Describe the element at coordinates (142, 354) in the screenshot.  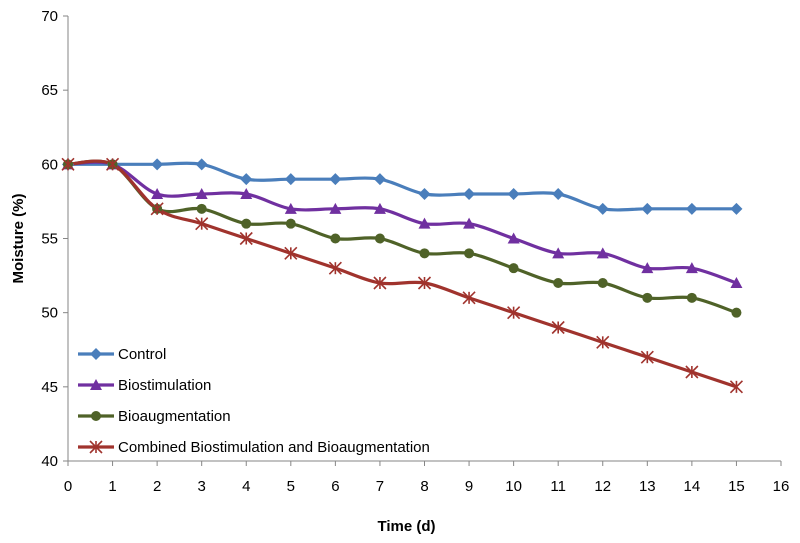
I see `legend-label: Control` at that location.